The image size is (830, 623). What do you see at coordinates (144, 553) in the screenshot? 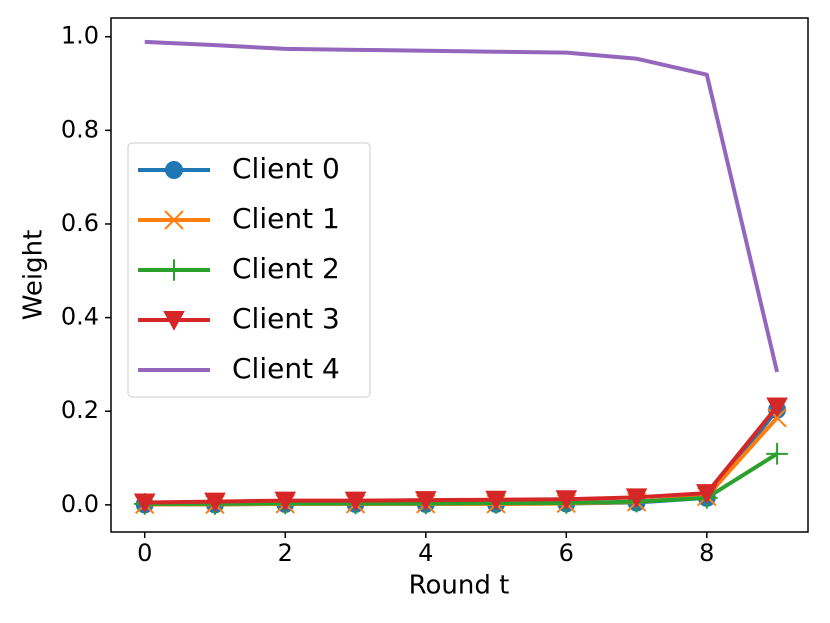
I see `x-tick-label: 0` at bounding box center [144, 553].